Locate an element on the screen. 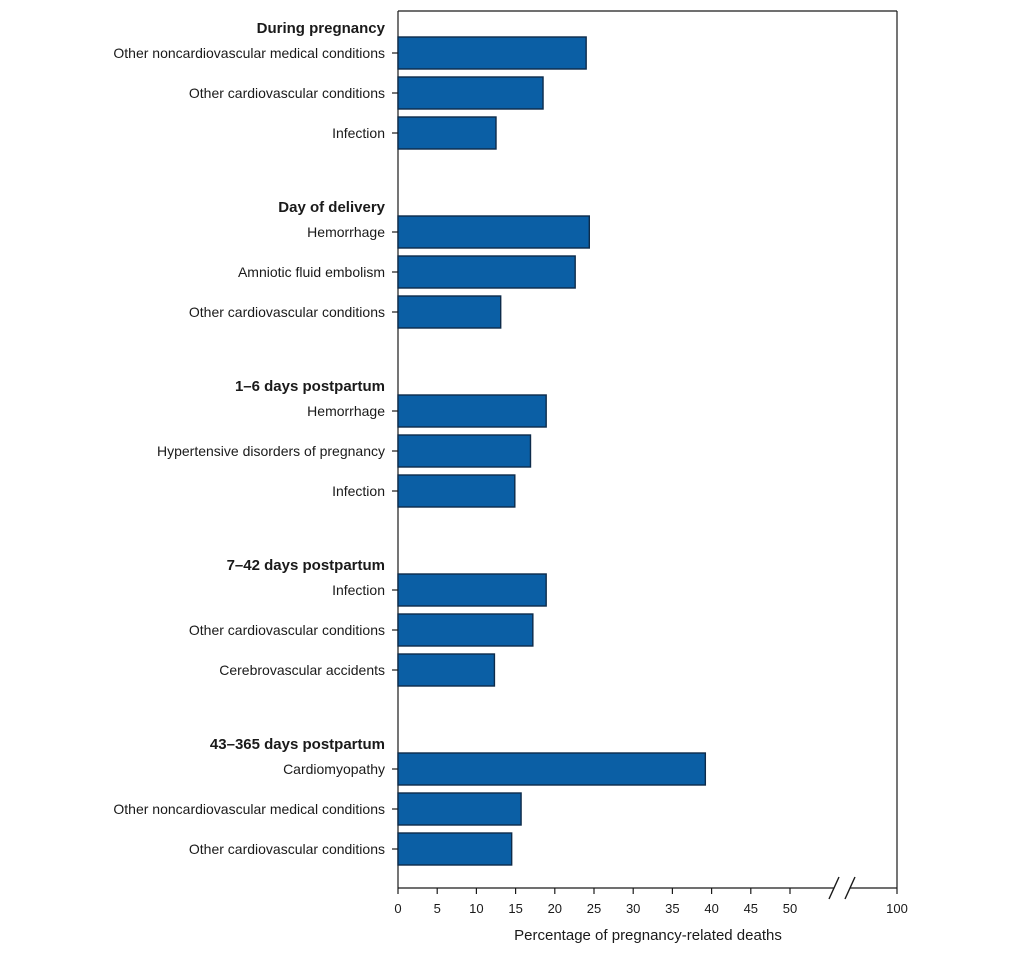  x-tick-label: 30 is located at coordinates (633, 908).